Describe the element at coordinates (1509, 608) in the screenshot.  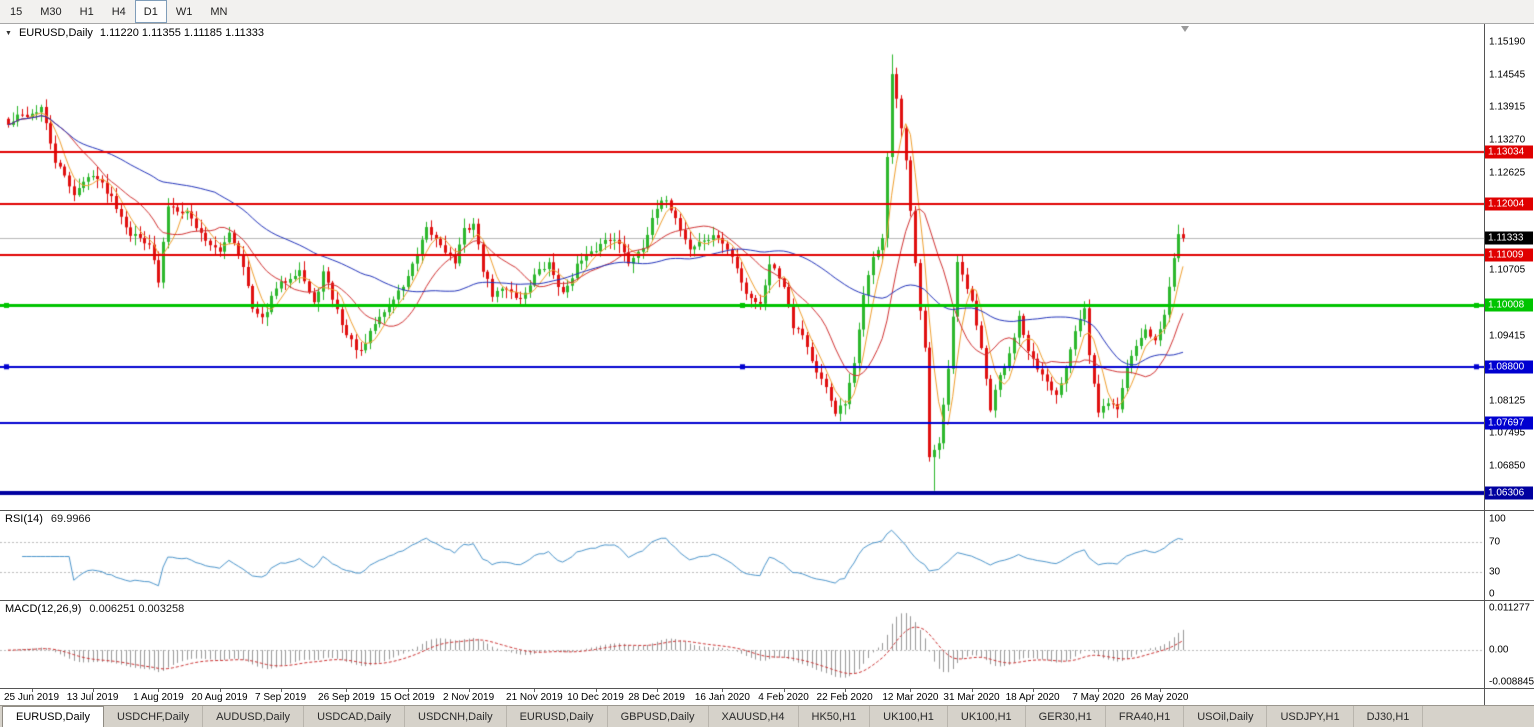
I see `macd-tick: 0.011277` at that location.